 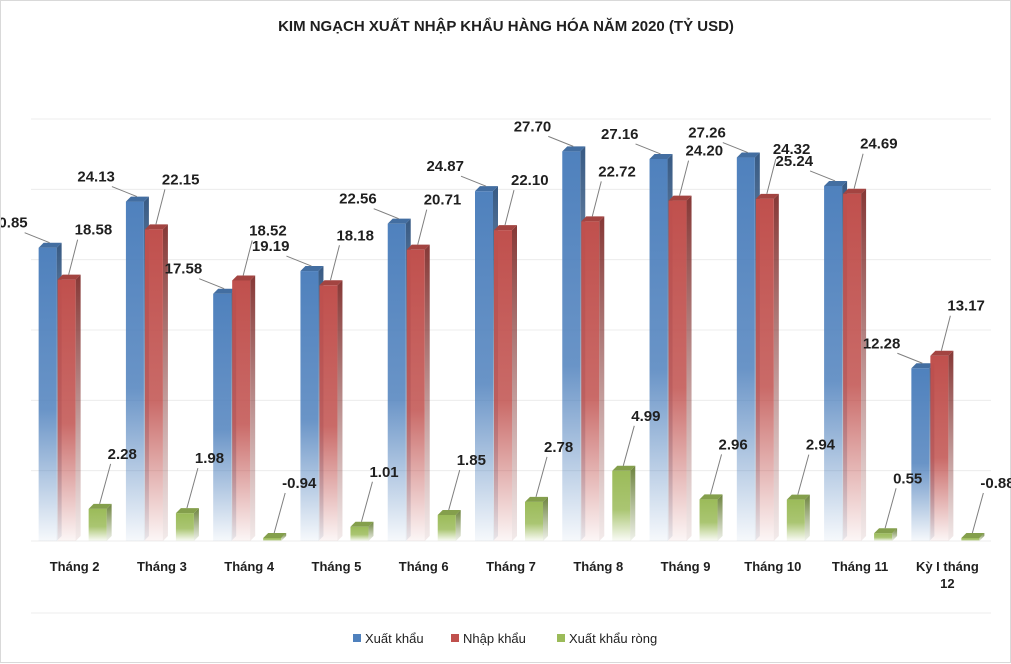 I want to click on value-label: 2.28, so click(x=122, y=454).